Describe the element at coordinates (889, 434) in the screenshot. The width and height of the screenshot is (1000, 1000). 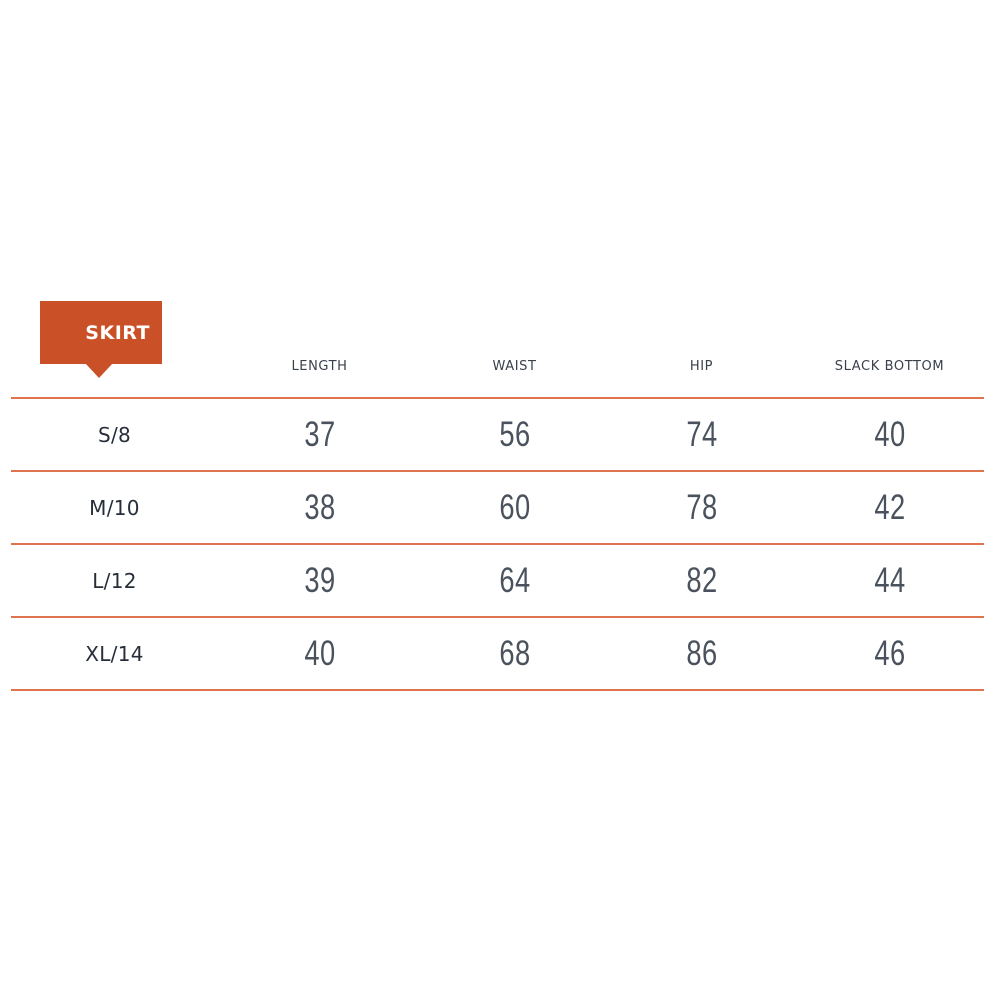
I see `slack-bottom-value: 40` at that location.